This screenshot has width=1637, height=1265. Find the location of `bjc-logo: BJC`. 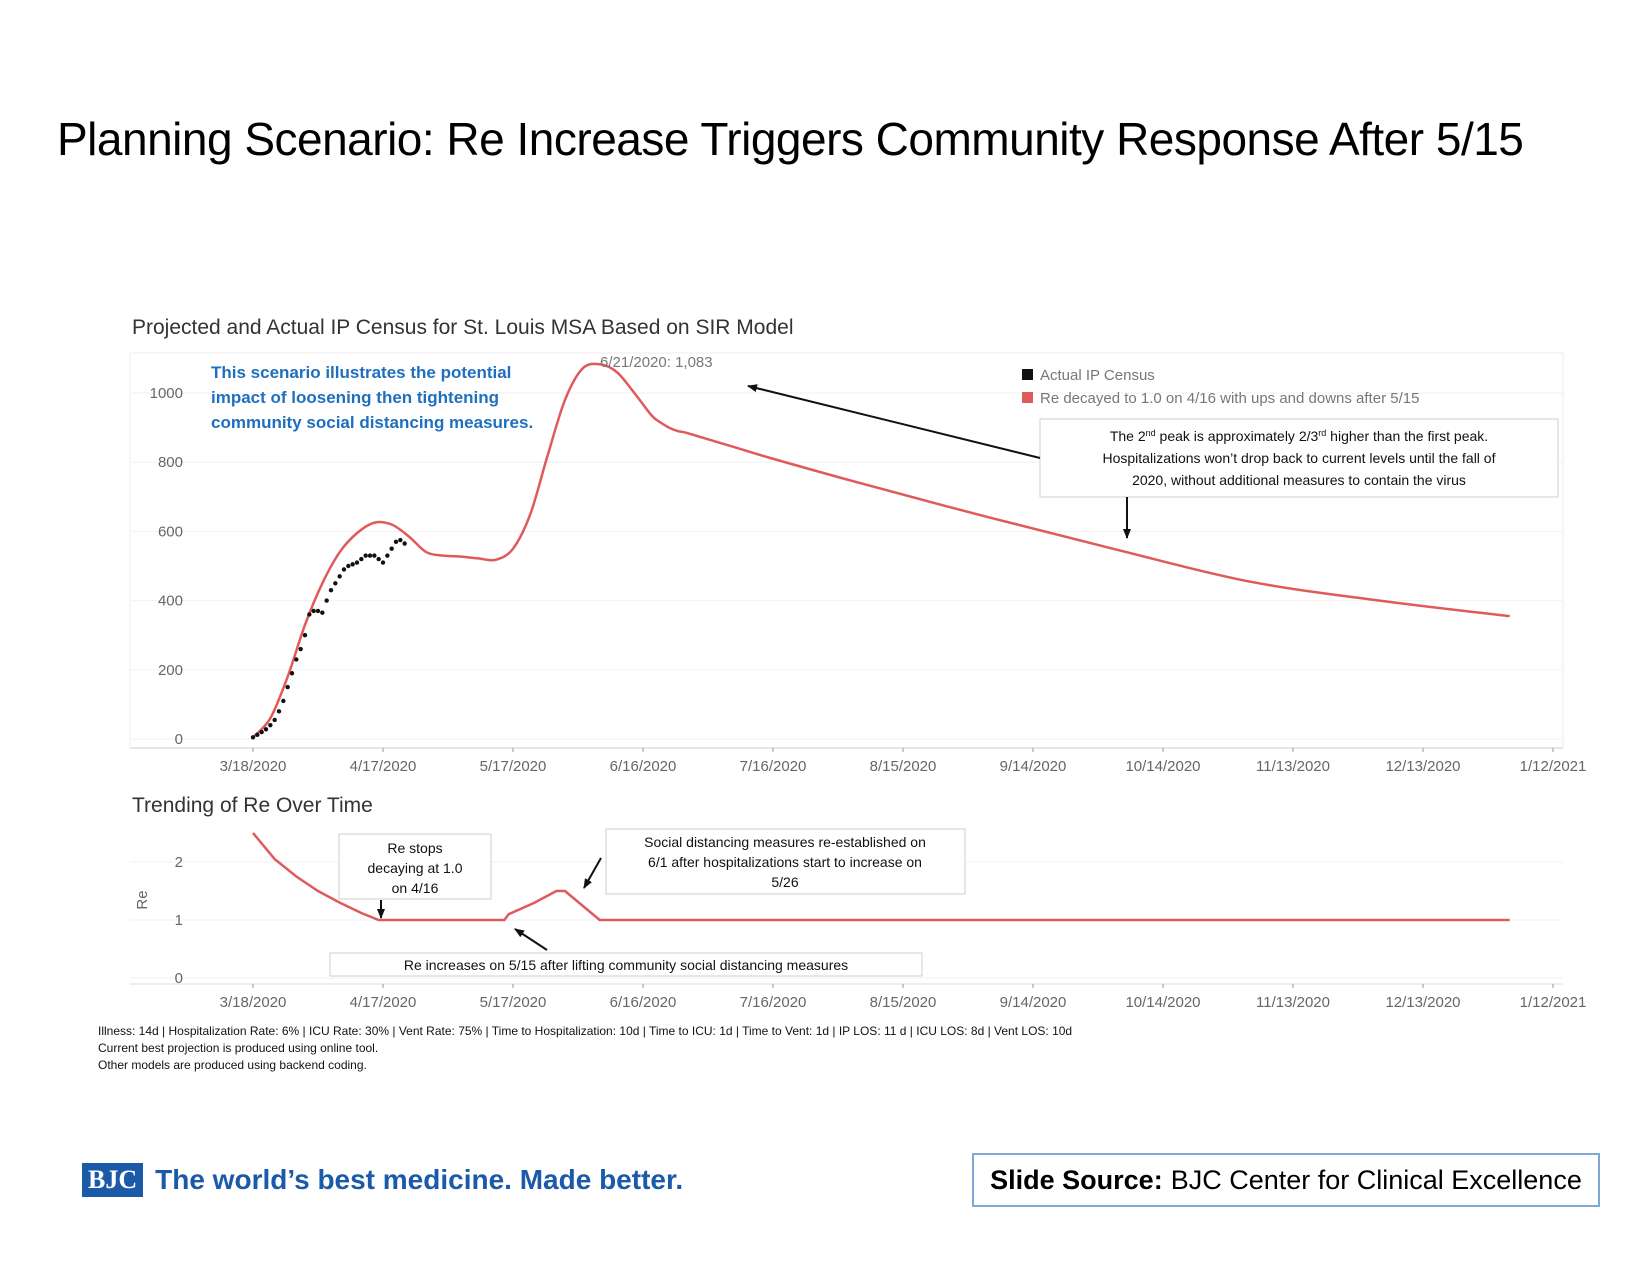

bjc-logo: BJC is located at coordinates (113, 1180).